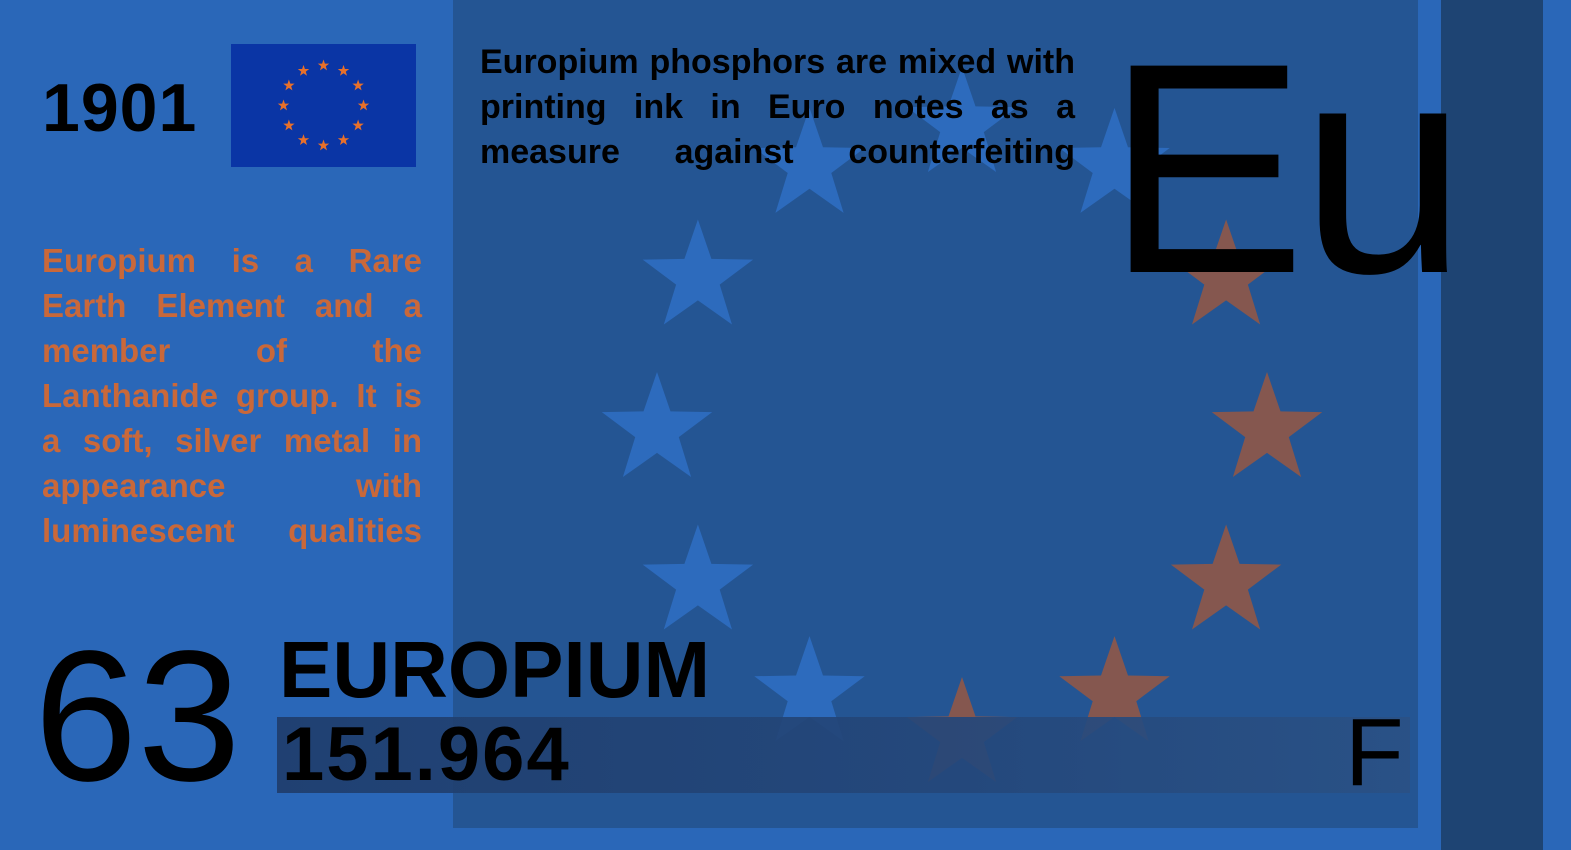 Image resolution: width=1571 pixels, height=850 pixels. What do you see at coordinates (323, 105) in the screenshot?
I see `eu-flag-icon` at bounding box center [323, 105].